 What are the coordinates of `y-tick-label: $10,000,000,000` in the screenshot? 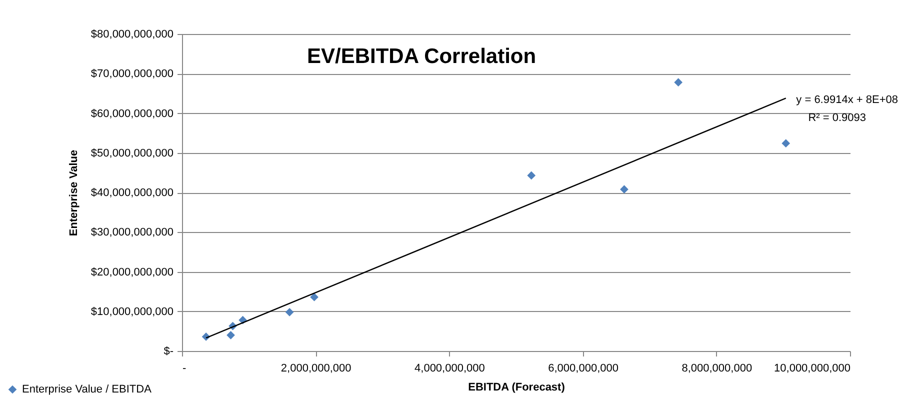 It's located at (132, 312).